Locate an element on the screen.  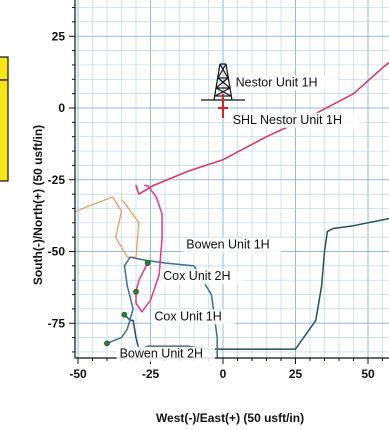
annotation-label: Cox Unit 1H is located at coordinates (187, 316).